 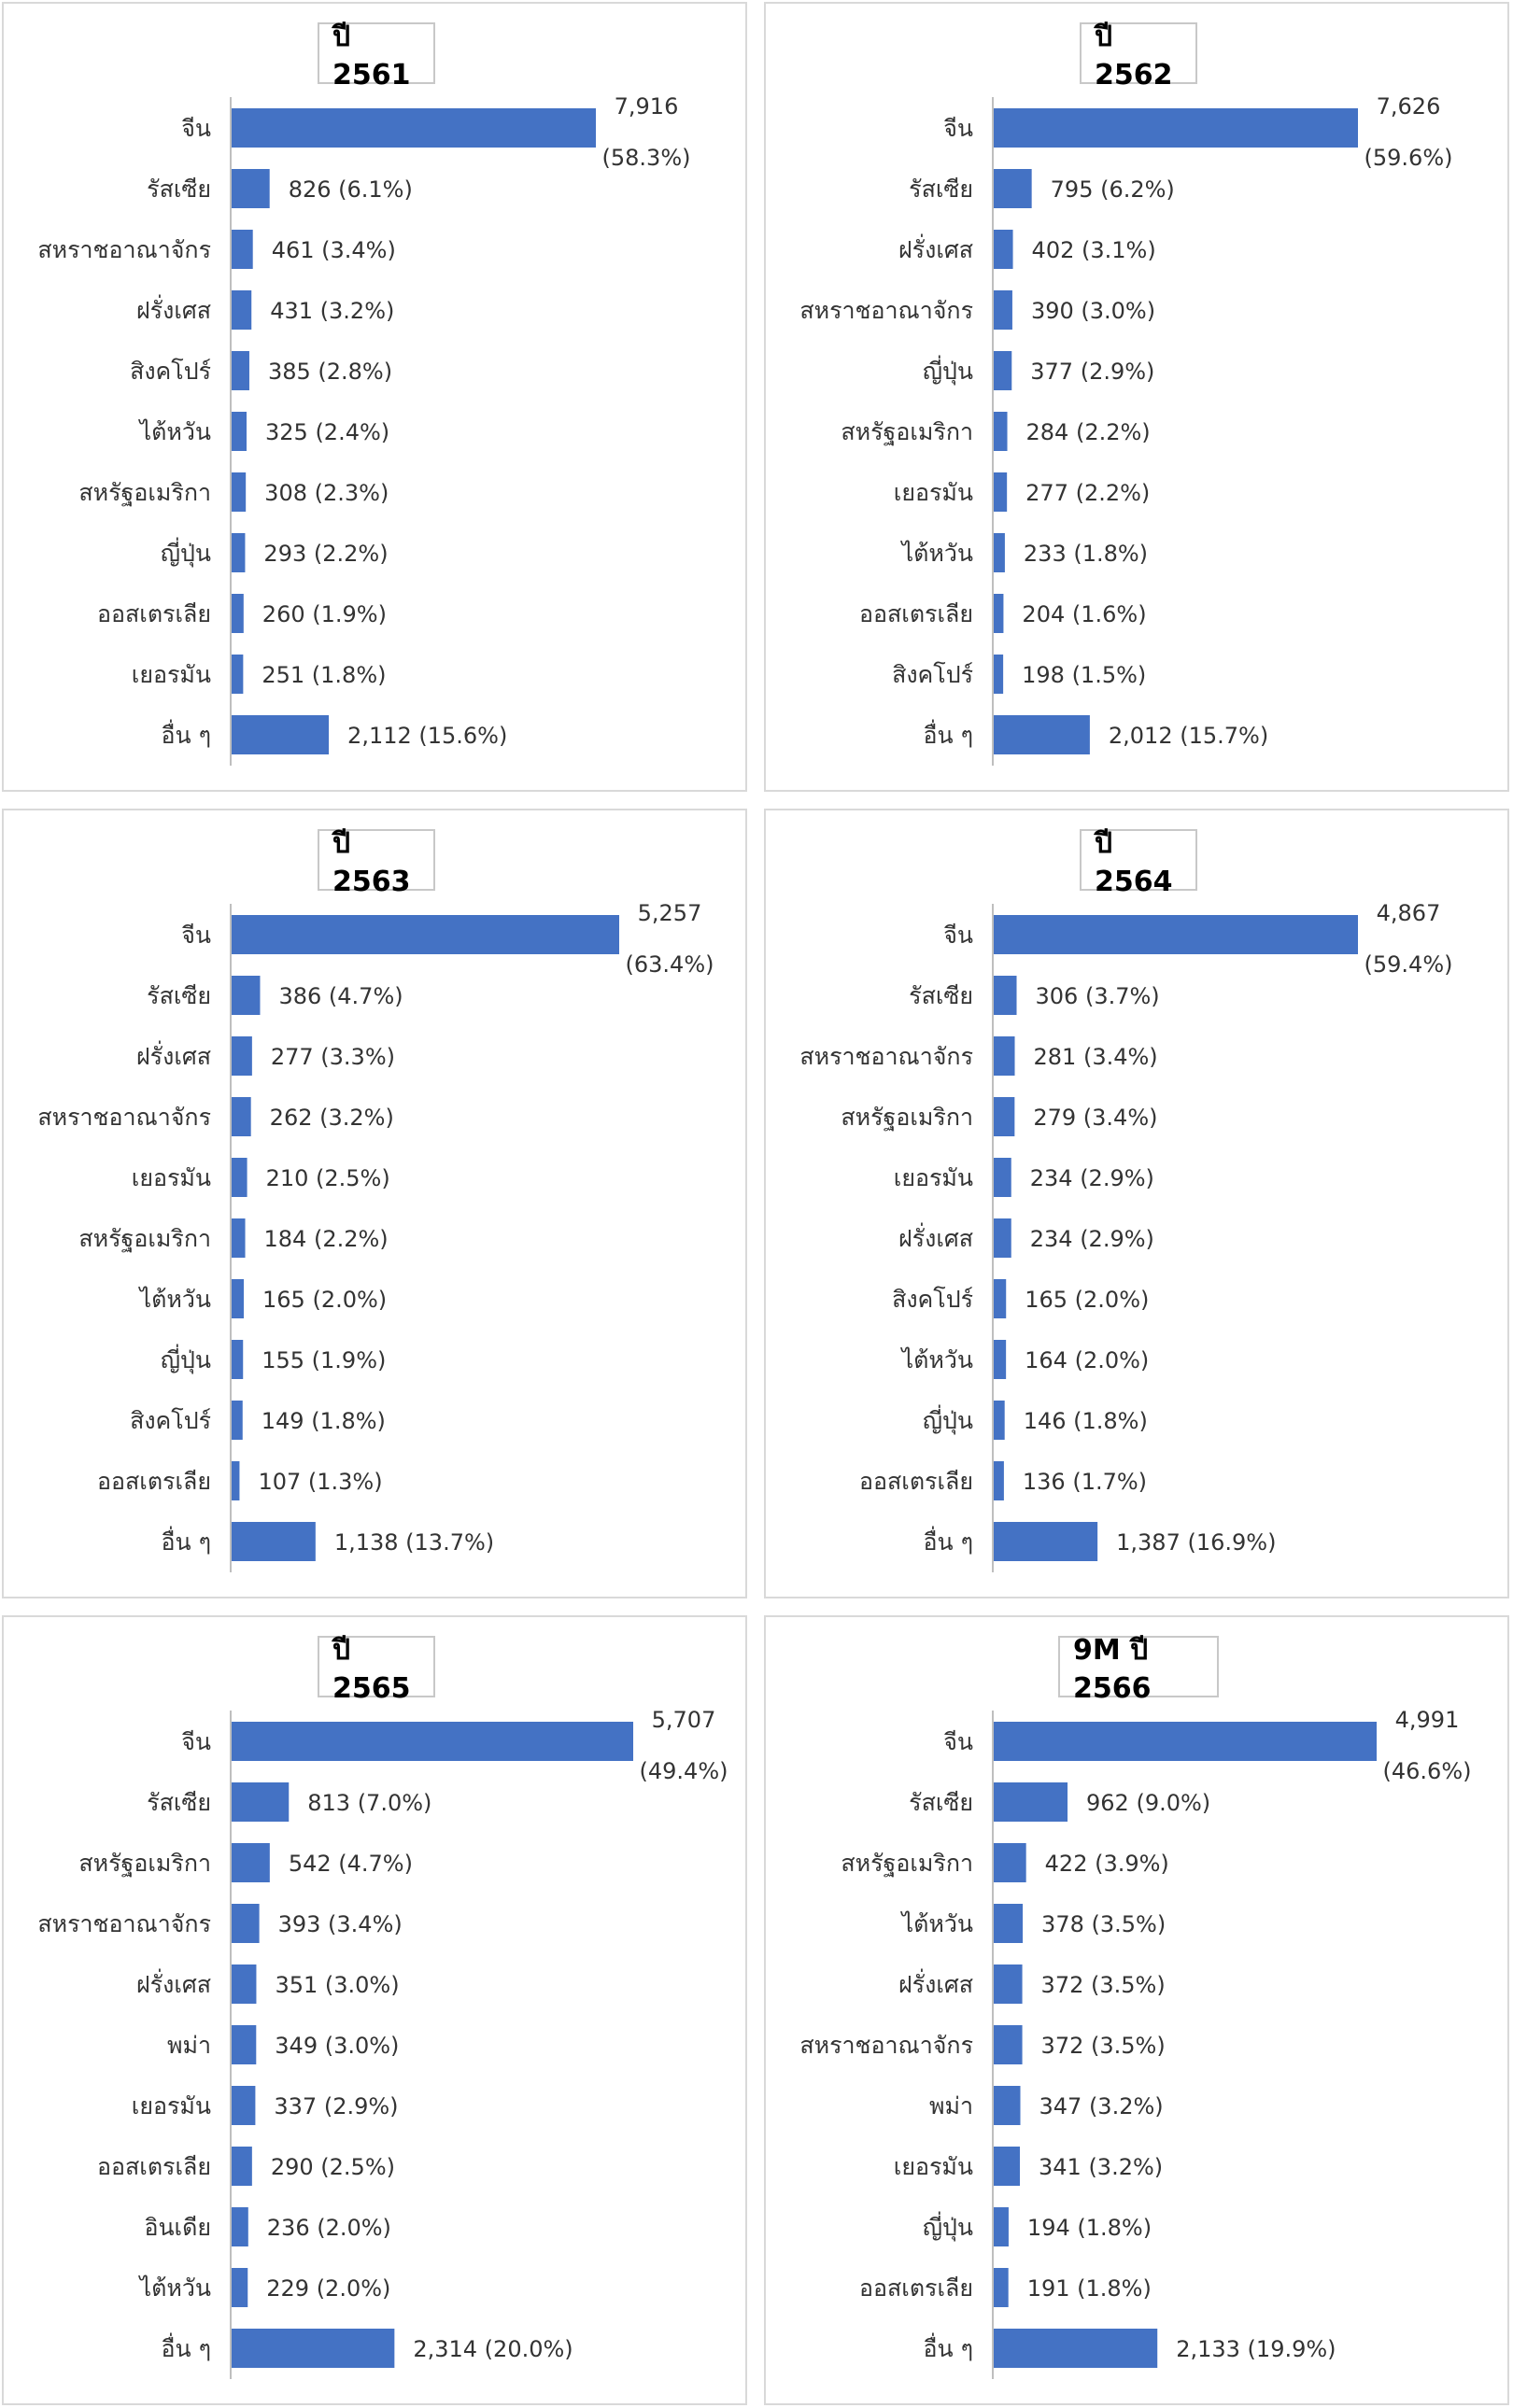 What do you see at coordinates (1089, 2228) in the screenshot?
I see `data-label: 194 (1.8%)` at bounding box center [1089, 2228].